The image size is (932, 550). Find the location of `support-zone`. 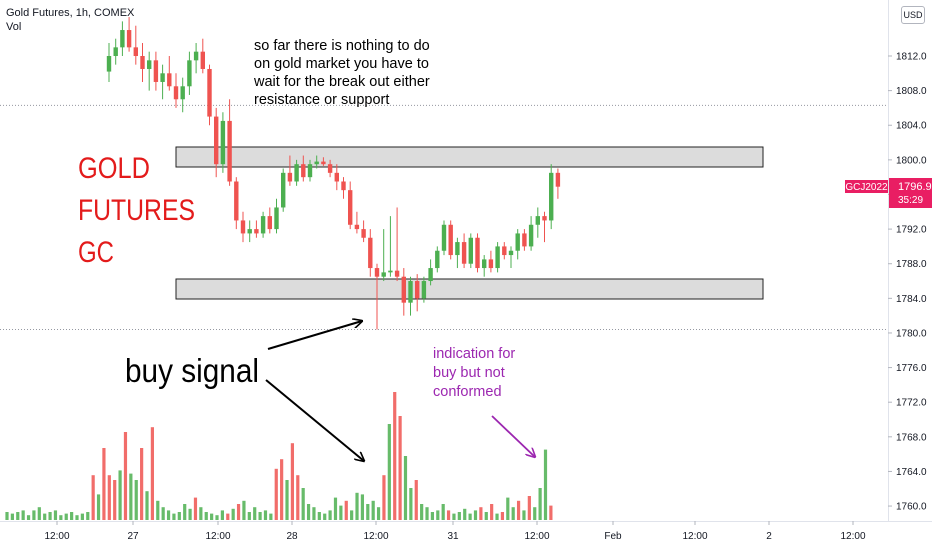

support-zone is located at coordinates (469, 289).